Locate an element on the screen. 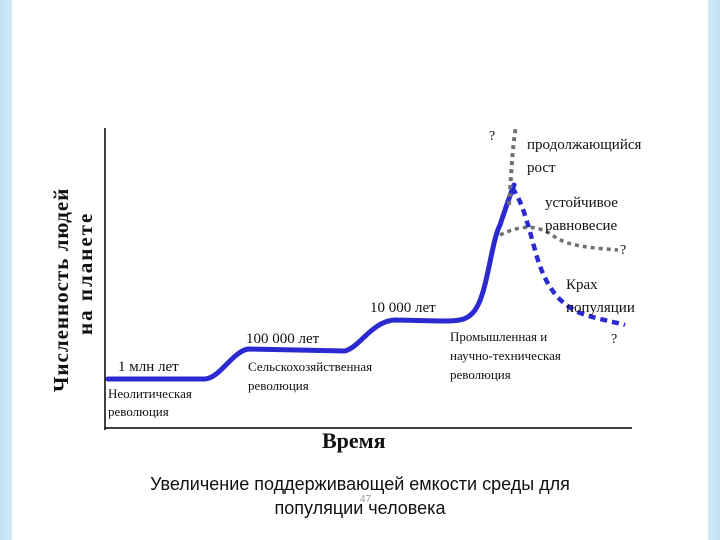 This screenshot has height=540, width=720. industrial-revolution-line2: научно-техническая is located at coordinates (505, 355).